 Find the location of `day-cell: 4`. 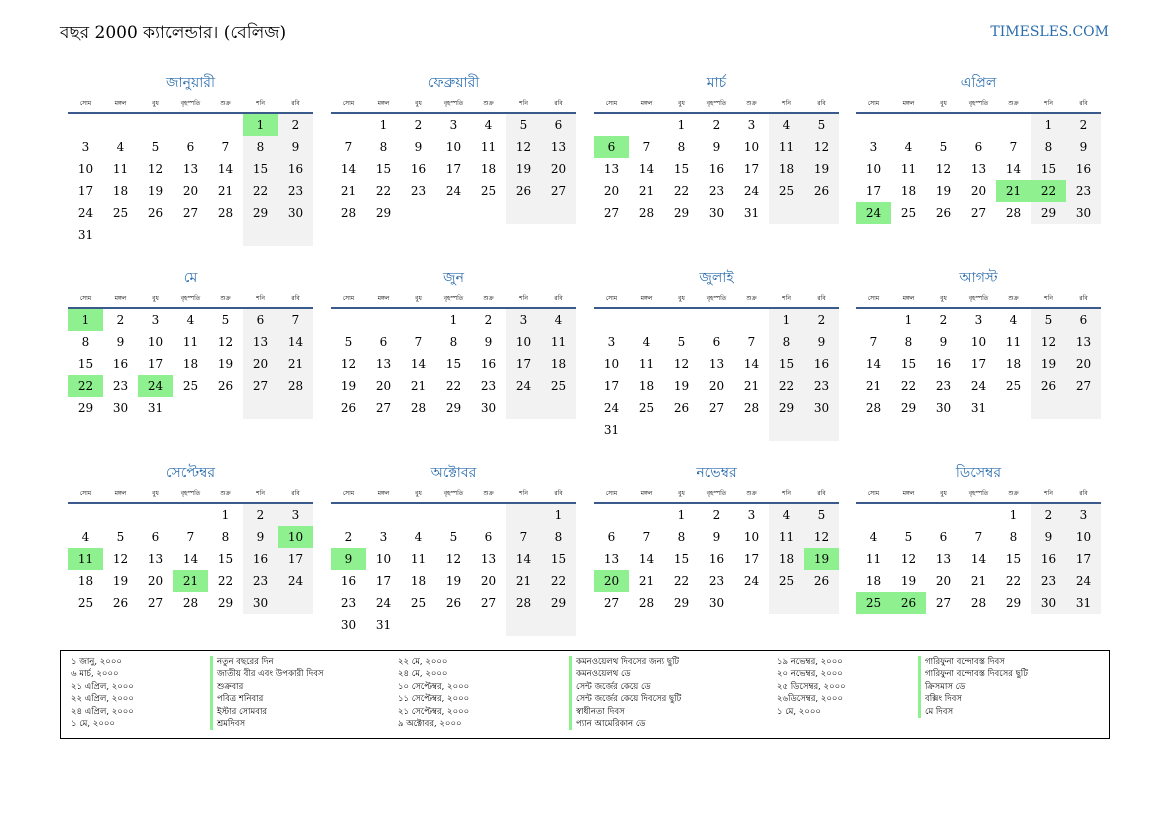

day-cell: 4 is located at coordinates (120, 147).